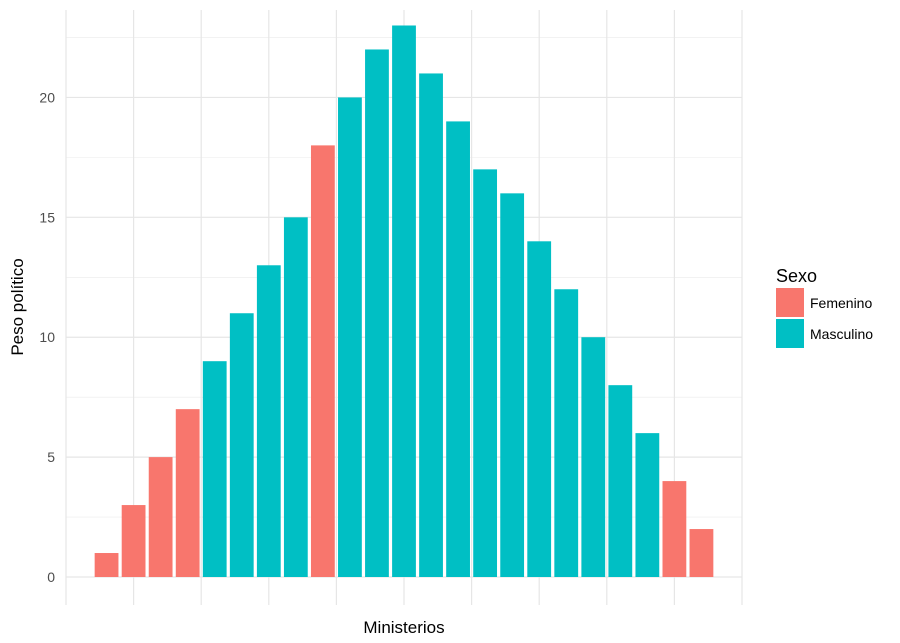  Describe the element at coordinates (47, 97) in the screenshot. I see `y-tick-label: 20` at that location.